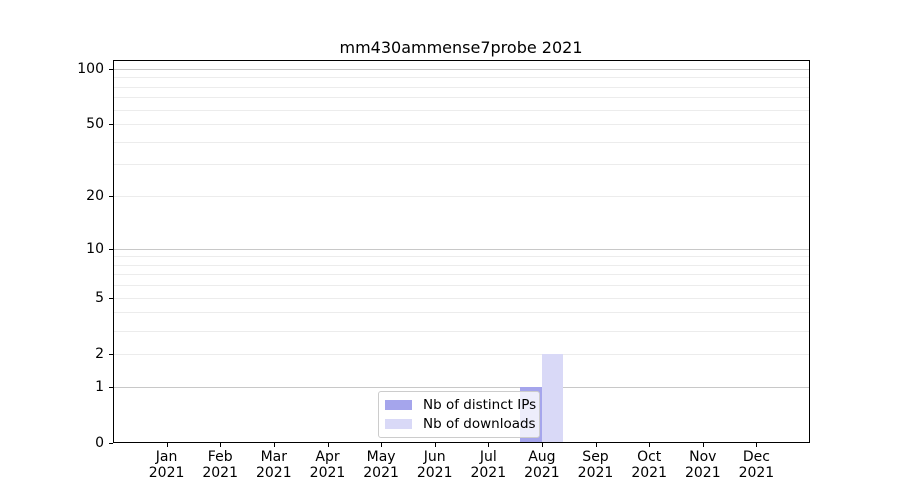  Describe the element at coordinates (99, 353) in the screenshot. I see `y-tick-label: 2` at that location.